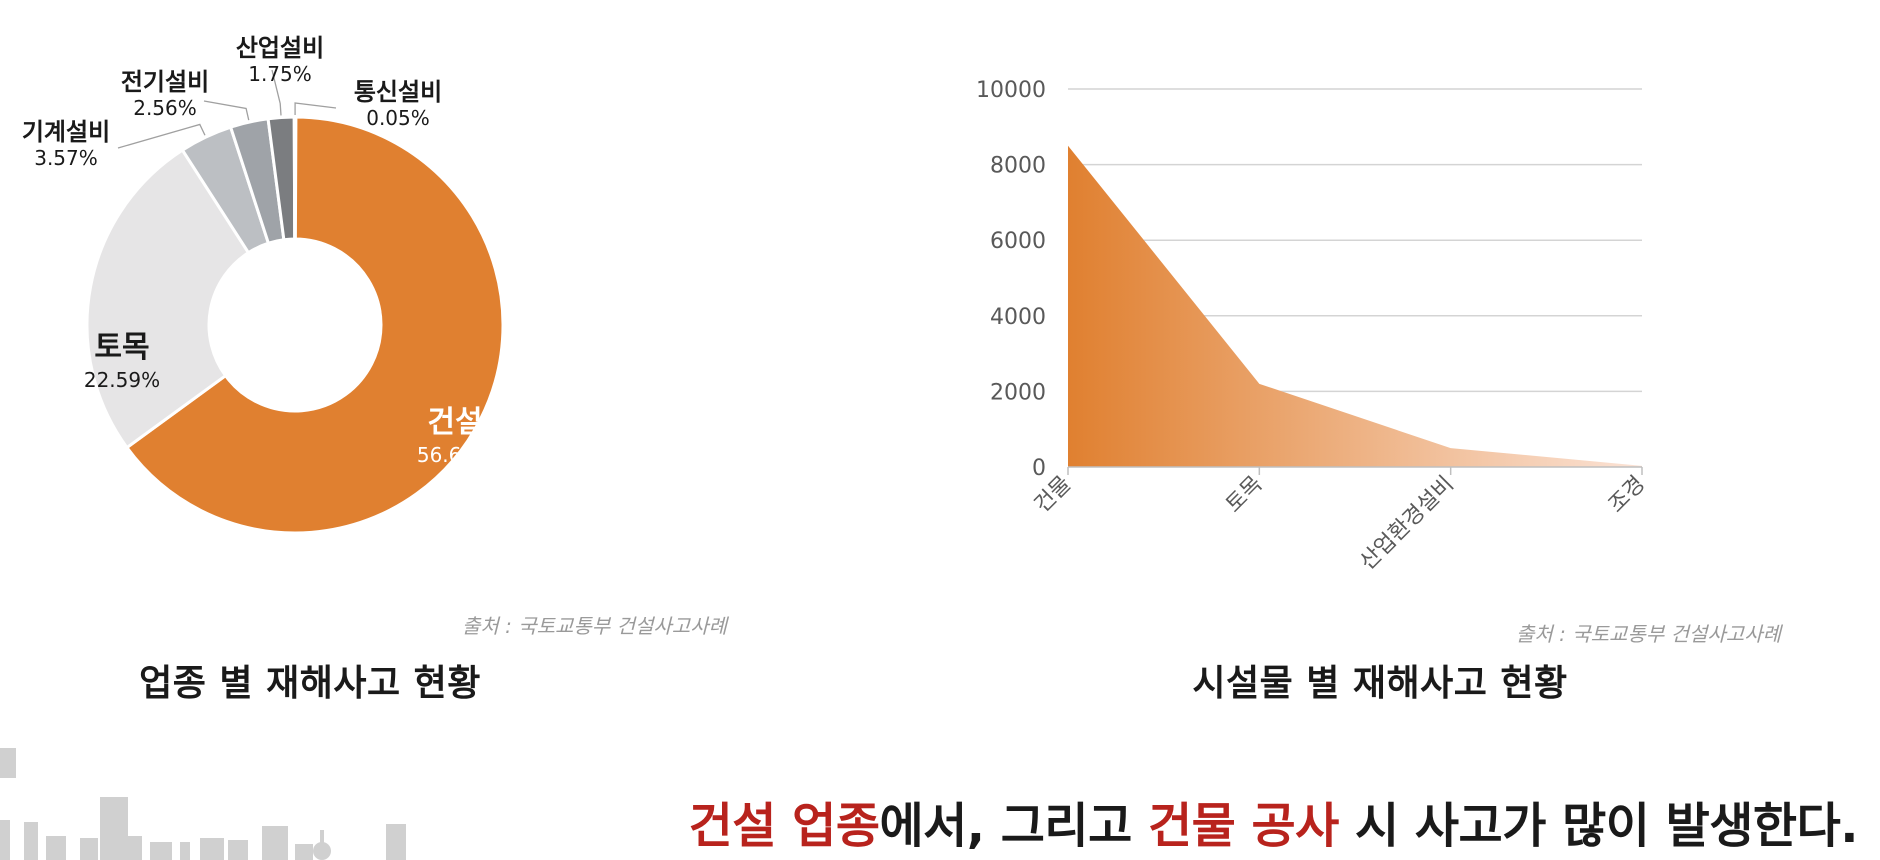 This screenshot has width=1880, height=860. Describe the element at coordinates (1407, 524) in the screenshot. I see `area-x-tick-3: 산업환경설비` at that location.